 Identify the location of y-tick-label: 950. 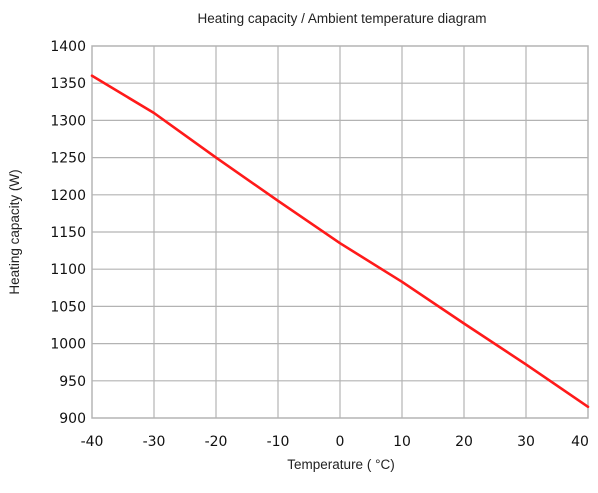
(72, 382).